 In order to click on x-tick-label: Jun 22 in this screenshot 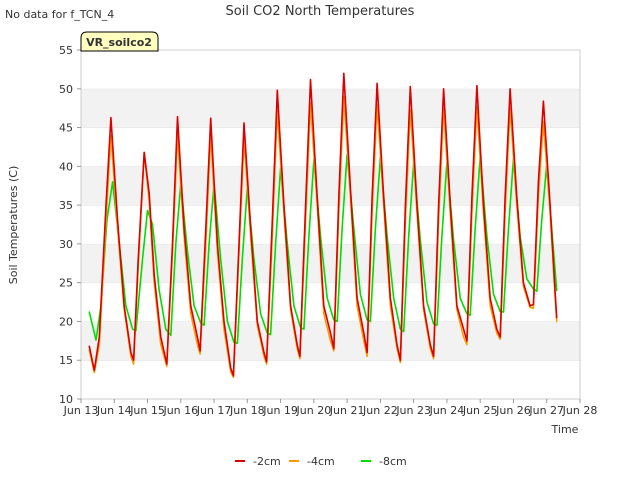, I will do `click(380, 410)`.